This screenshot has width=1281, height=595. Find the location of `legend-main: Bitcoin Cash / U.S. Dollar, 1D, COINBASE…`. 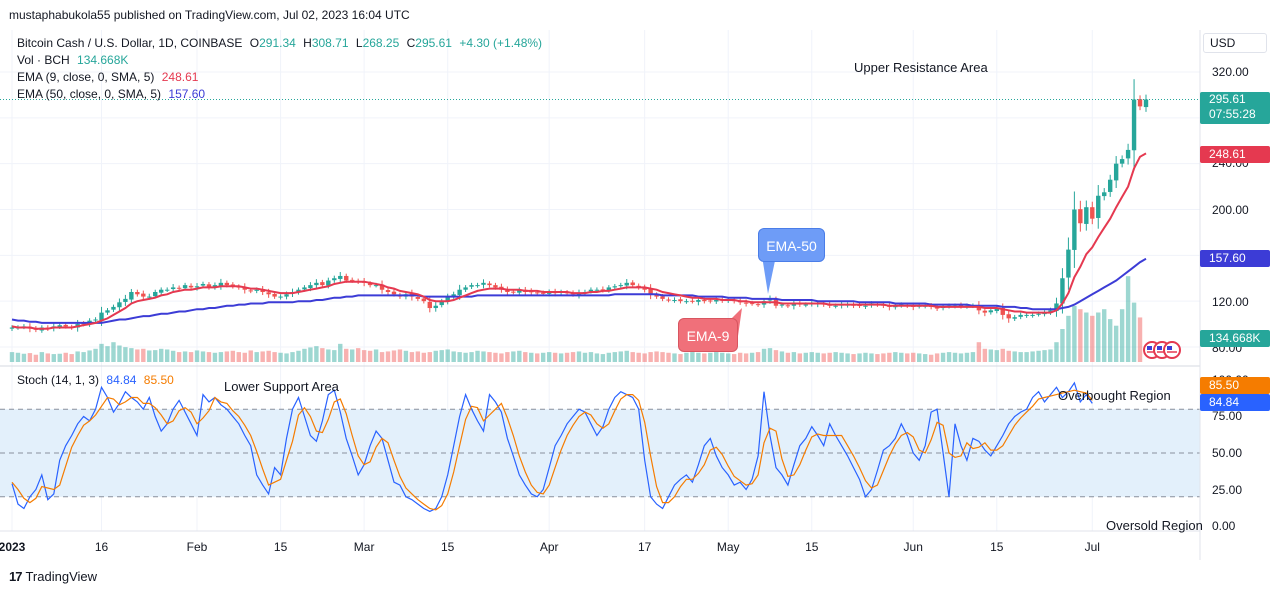

legend-main: Bitcoin Cash / U.S. Dollar, 1D, COINBASE… is located at coordinates (283, 43).